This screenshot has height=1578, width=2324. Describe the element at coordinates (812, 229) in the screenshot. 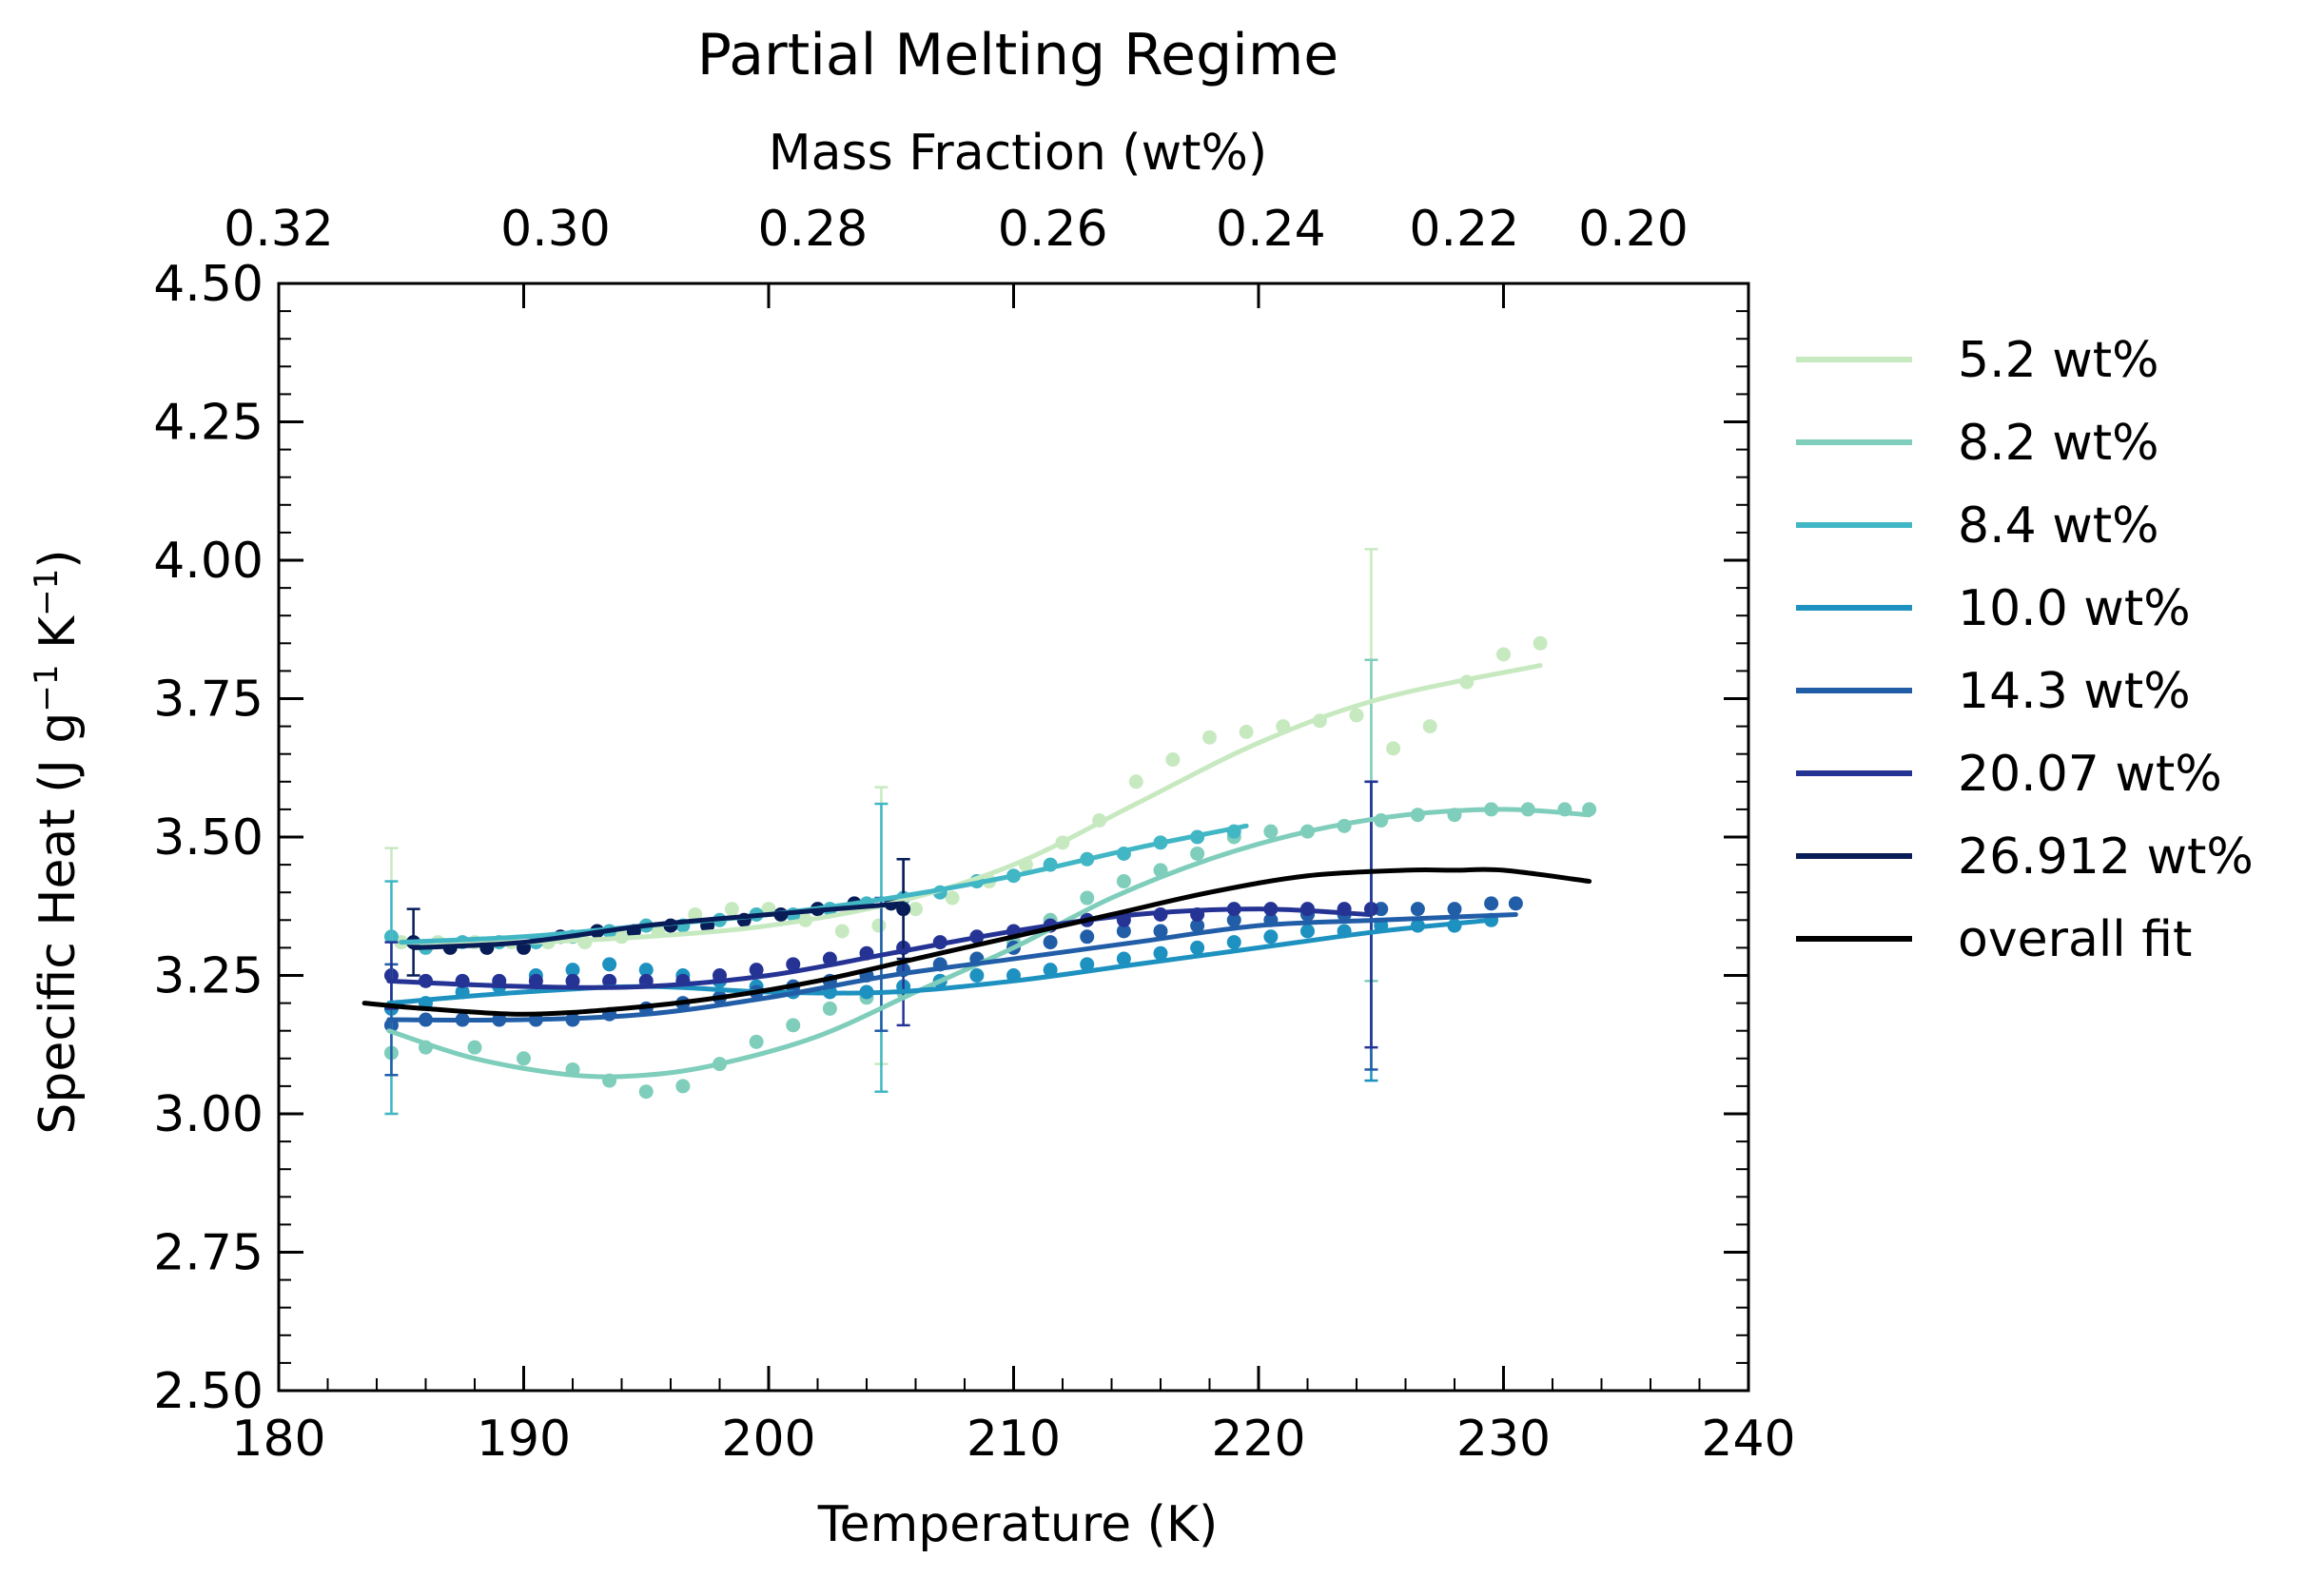

I see `top-x-tick-label: 0.28` at that location.